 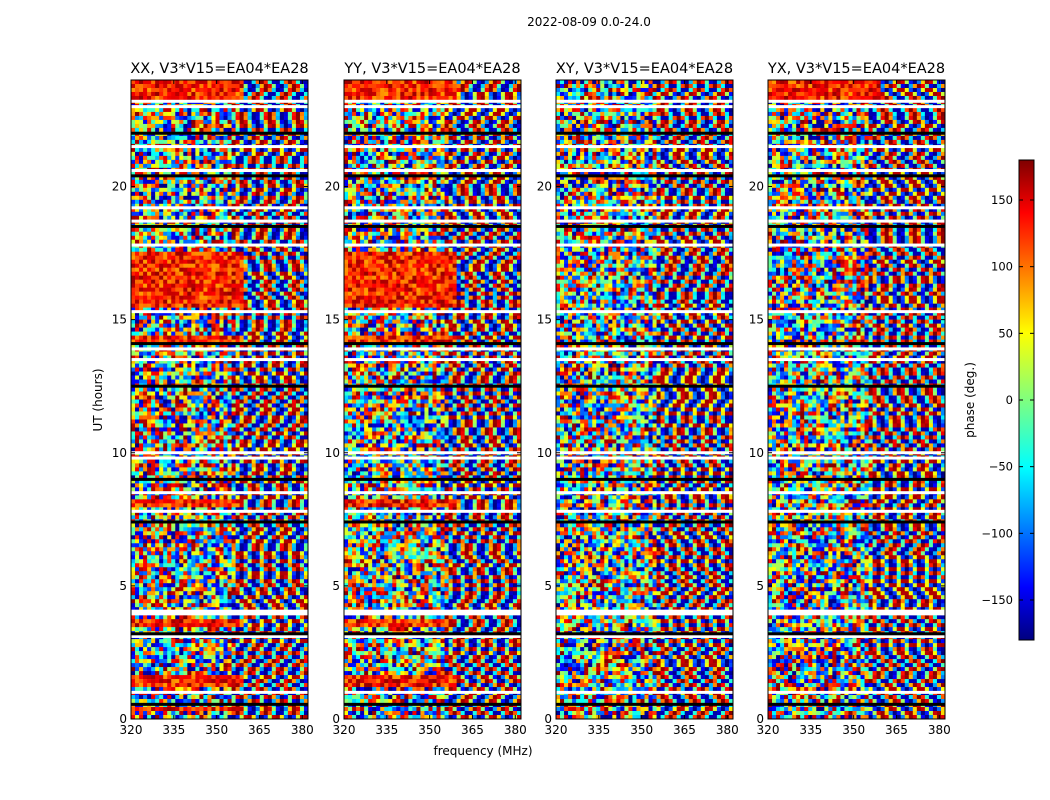 What do you see at coordinates (482, 751) in the screenshot?
I see `x-axis-label: frequency (MHz)` at bounding box center [482, 751].